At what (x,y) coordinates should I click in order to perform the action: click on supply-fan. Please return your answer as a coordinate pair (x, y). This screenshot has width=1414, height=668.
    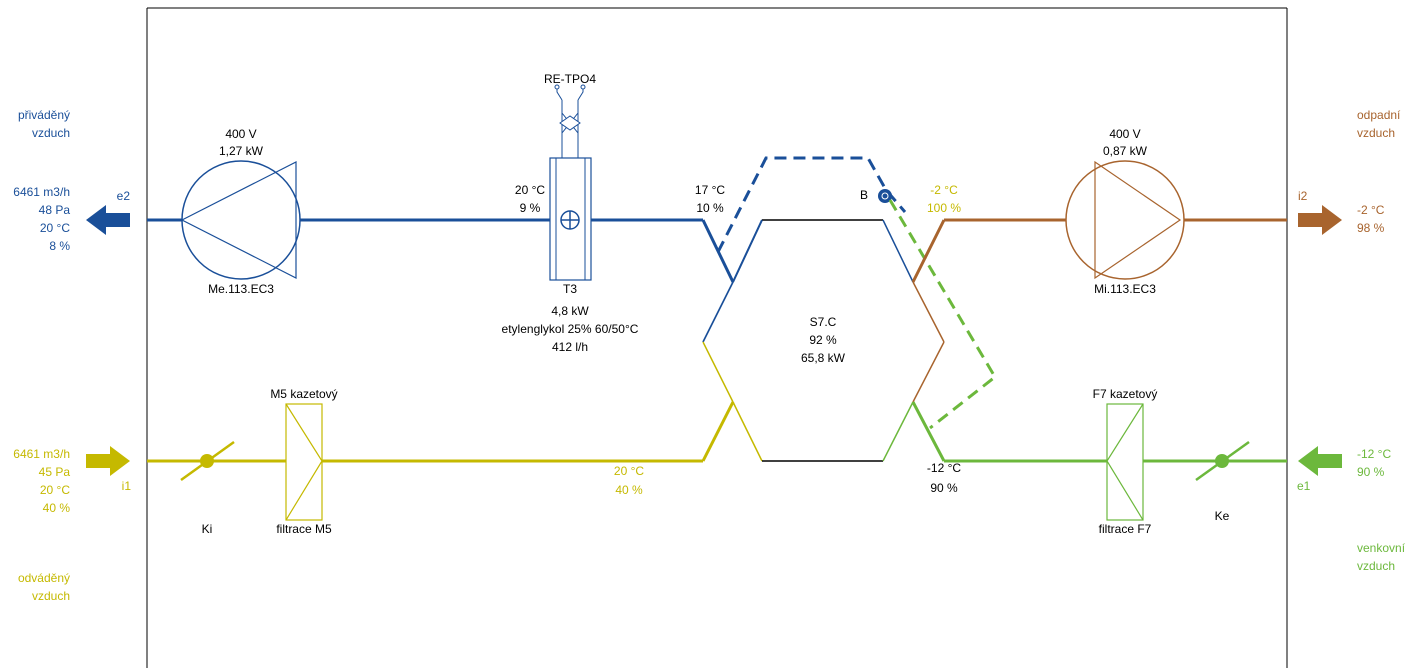
    Looking at the image, I should click on (240, 220).